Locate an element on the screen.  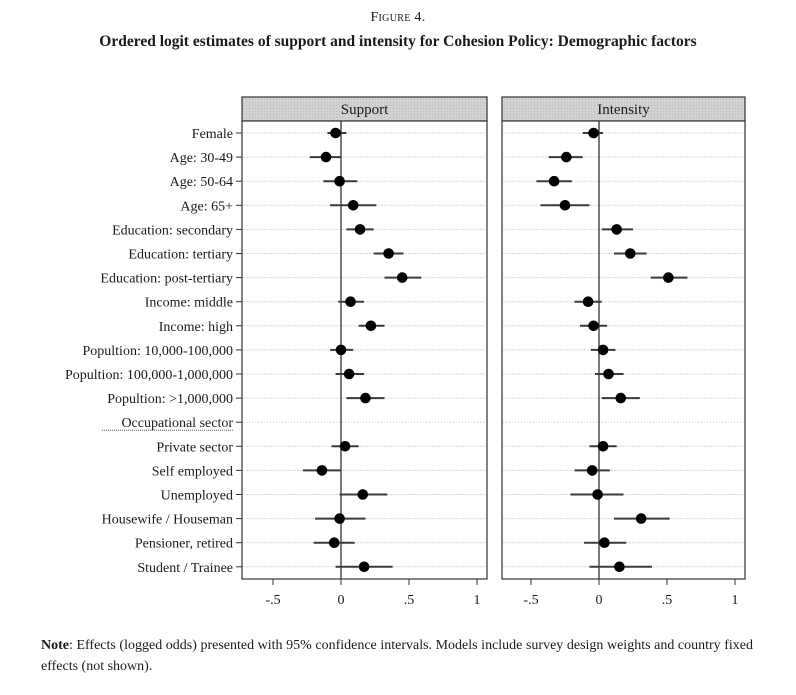
category-label: Popultion: 10,000-100,000 is located at coordinates (157, 351).